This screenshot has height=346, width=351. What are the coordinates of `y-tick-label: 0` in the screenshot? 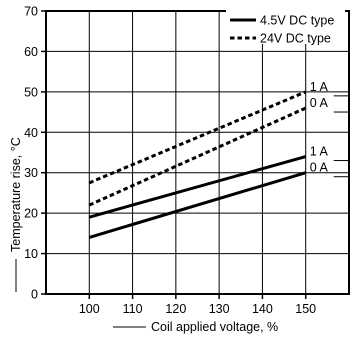 It's located at (34, 295).